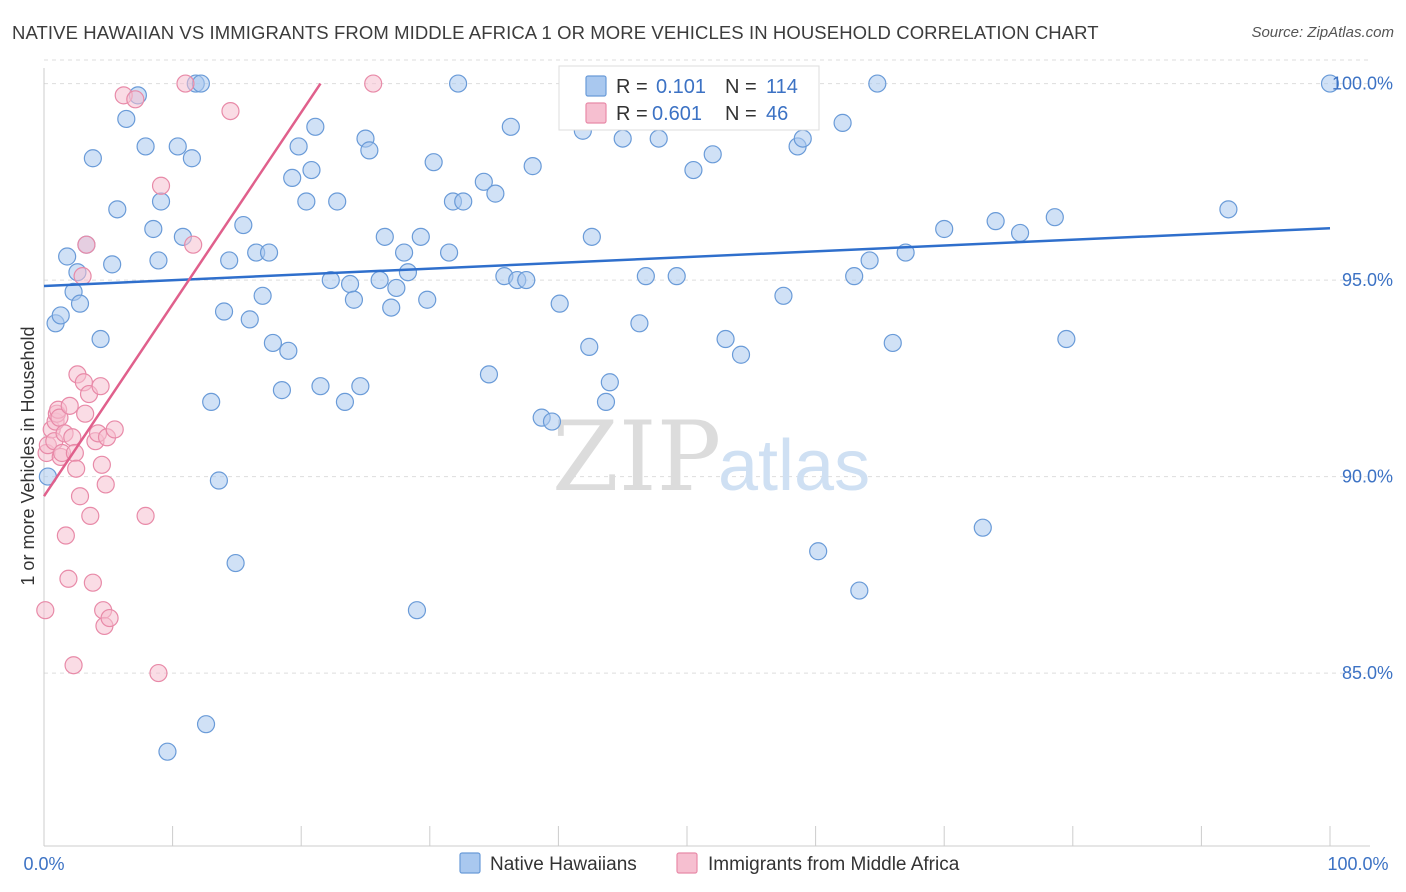 The image size is (1406, 892). I want to click on legend-n-value-pink: 46, so click(777, 114).